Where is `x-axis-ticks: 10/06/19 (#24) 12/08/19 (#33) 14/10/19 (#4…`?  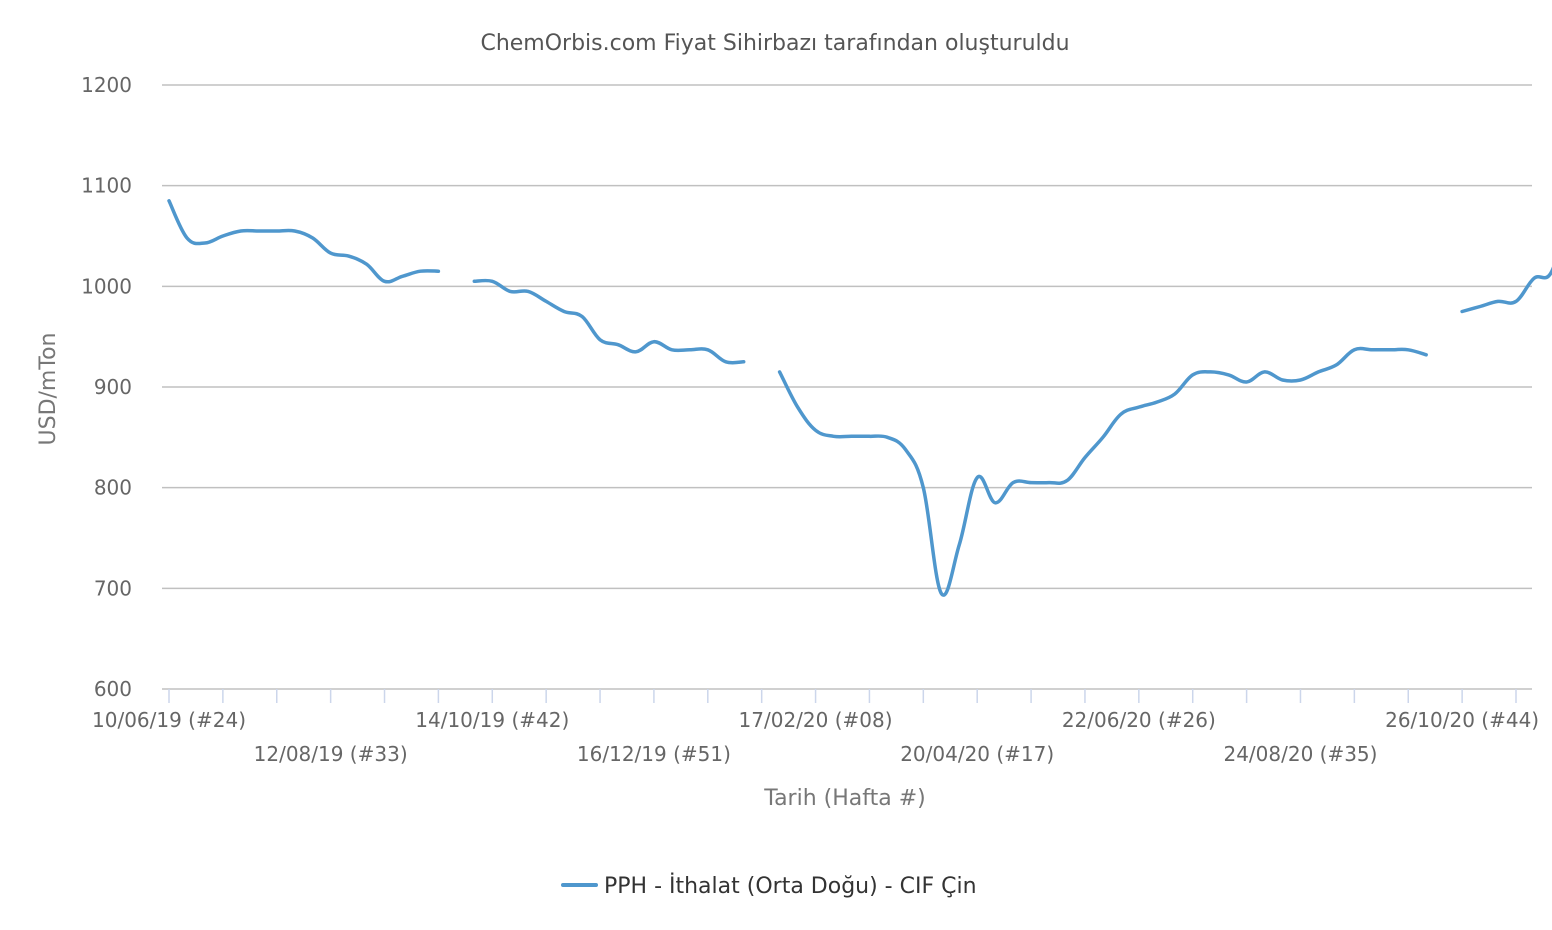 x-axis-ticks: 10/06/19 (#24) 12/08/19 (#33) 14/10/19 (#4… is located at coordinates (815, 727).